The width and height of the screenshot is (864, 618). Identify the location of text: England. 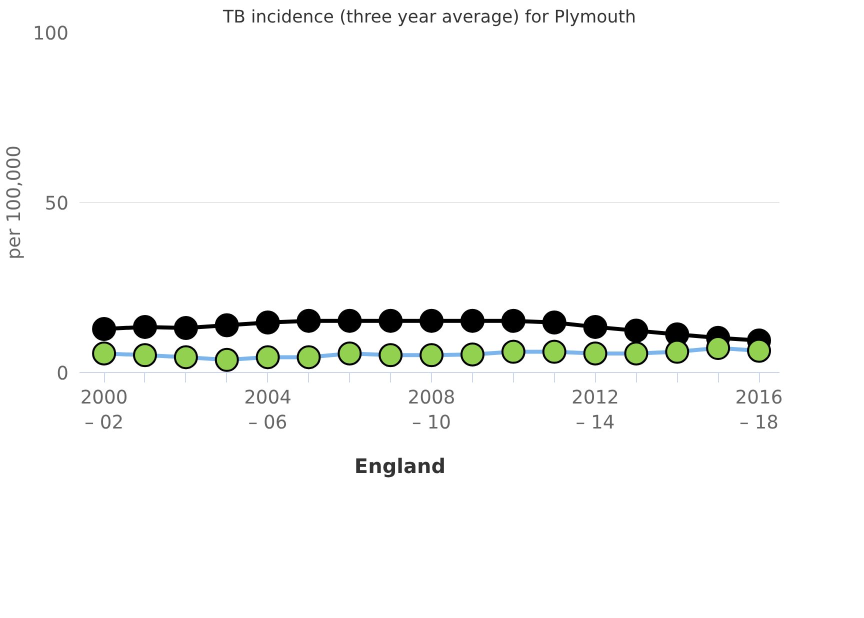
(400, 466).